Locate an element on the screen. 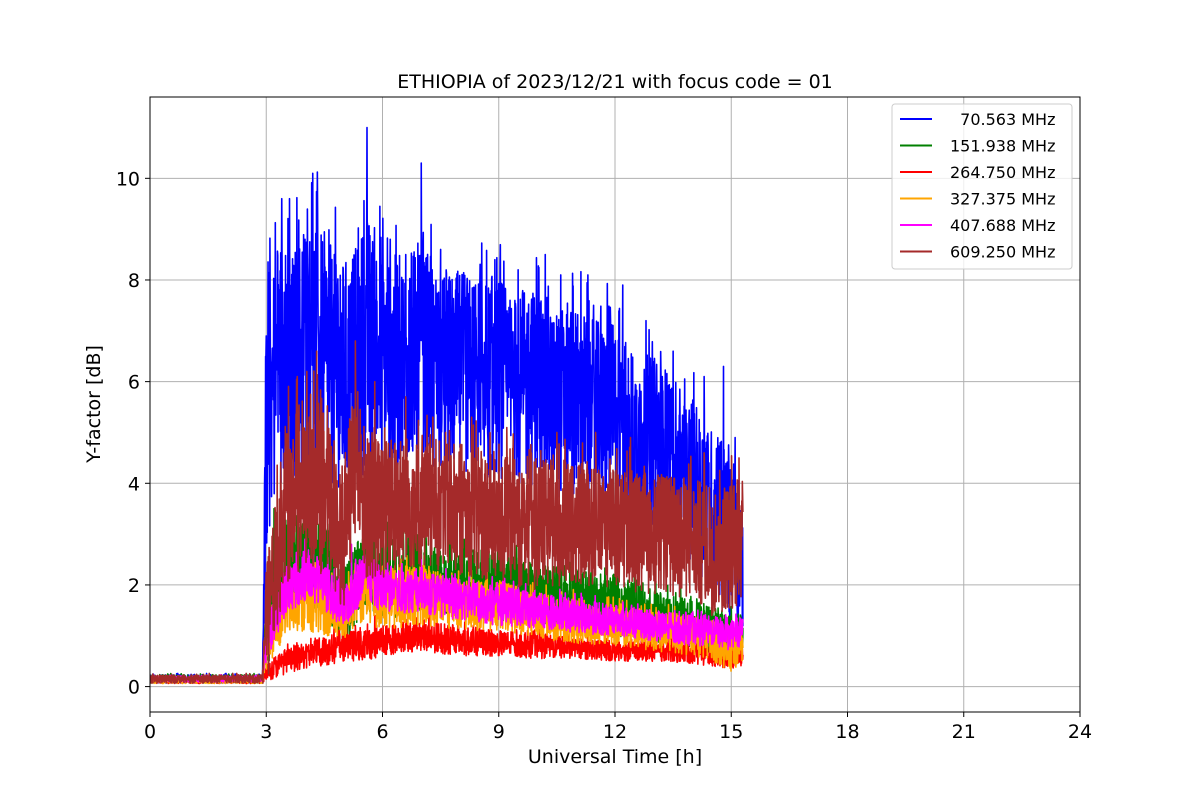 The image size is (1200, 800). y-tick-label: 0 is located at coordinates (134, 688).